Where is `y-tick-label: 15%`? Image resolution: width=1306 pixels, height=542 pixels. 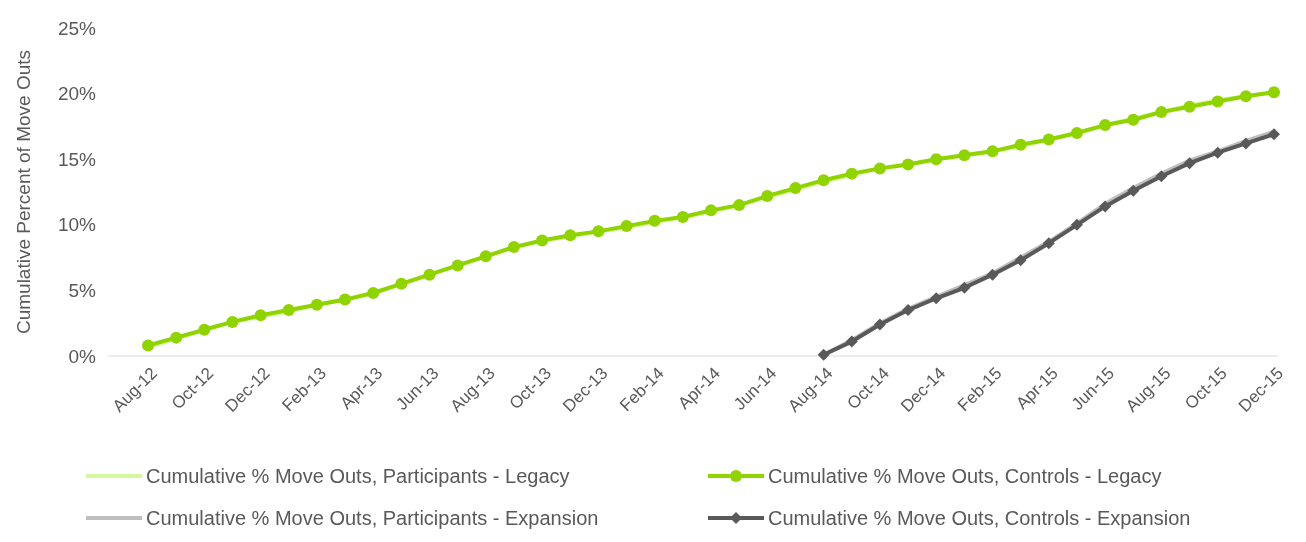
y-tick-label: 15% is located at coordinates (77, 159).